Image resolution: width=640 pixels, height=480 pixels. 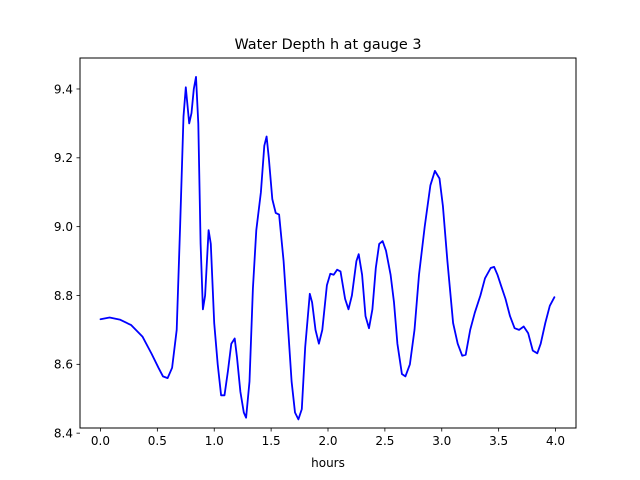 What do you see at coordinates (100, 441) in the screenshot?
I see `x-tick-label: 0.0` at bounding box center [100, 441].